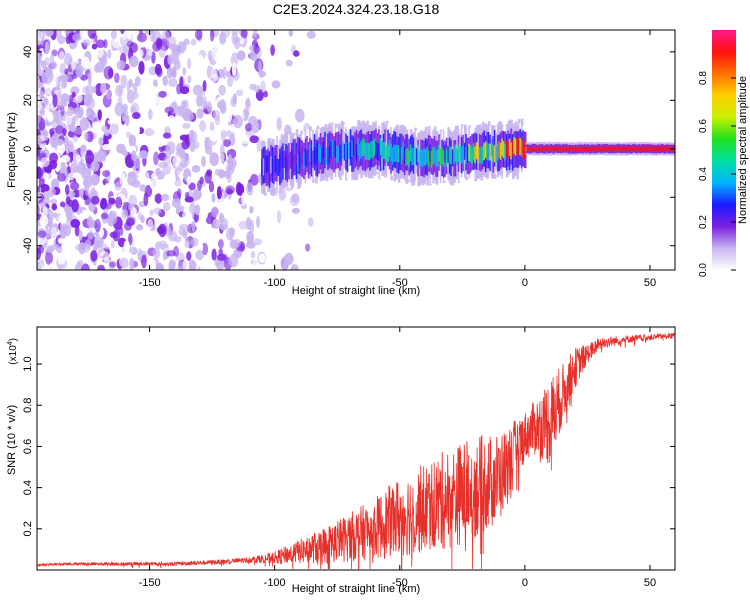  I want to click on y-tick-label: -20, so click(28, 197).